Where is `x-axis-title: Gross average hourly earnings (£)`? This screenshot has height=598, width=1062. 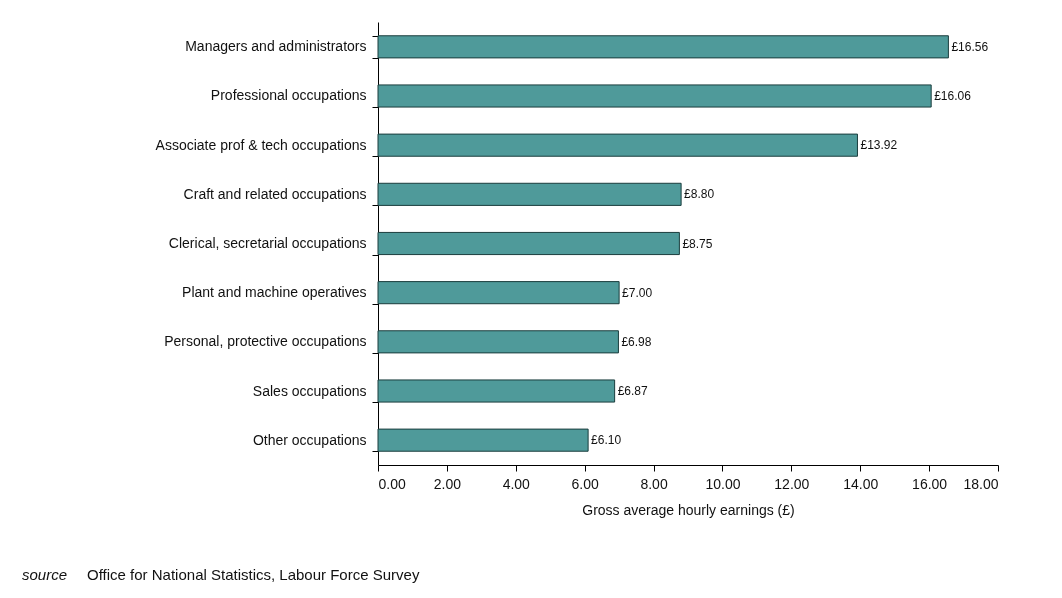 x-axis-title: Gross average hourly earnings (£) is located at coordinates (688, 509).